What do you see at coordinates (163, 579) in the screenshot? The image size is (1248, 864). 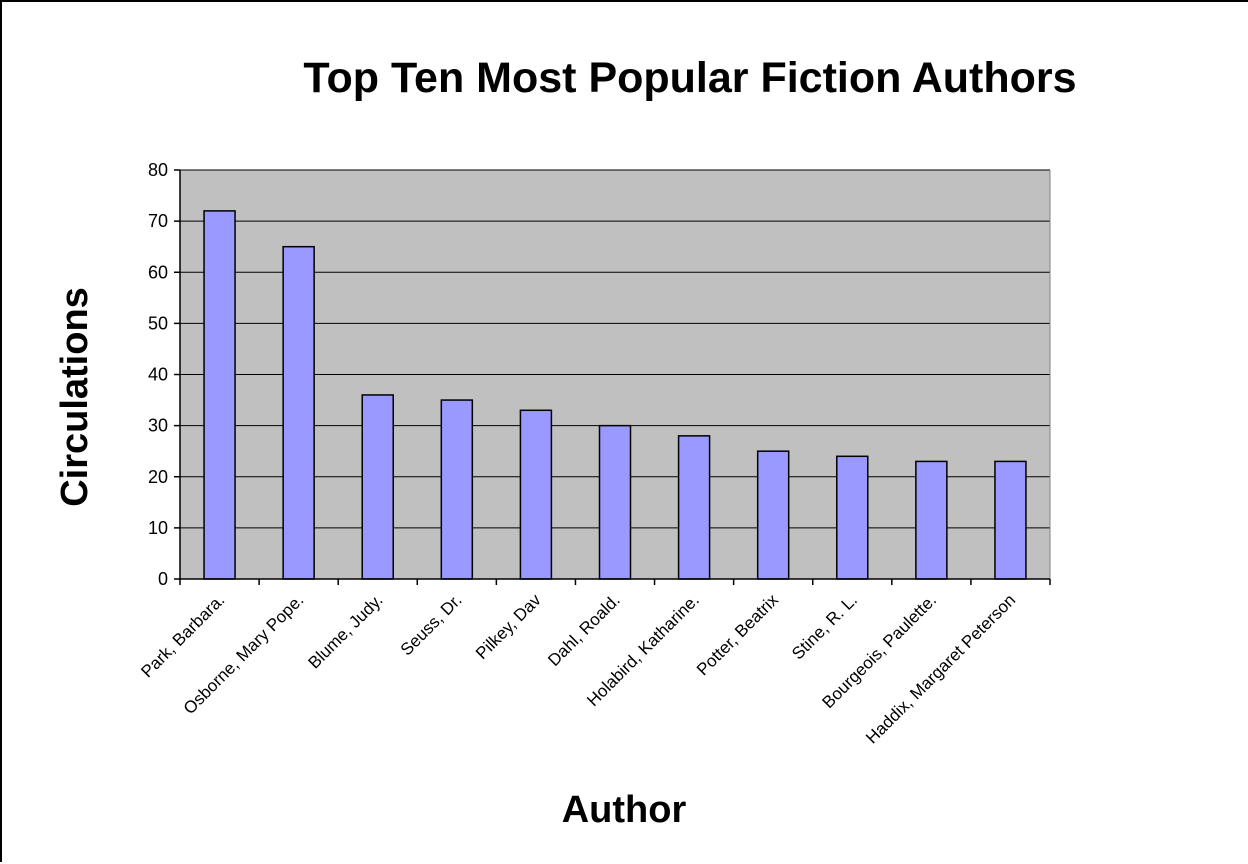 I see `y-tick-label-0: 0` at bounding box center [163, 579].